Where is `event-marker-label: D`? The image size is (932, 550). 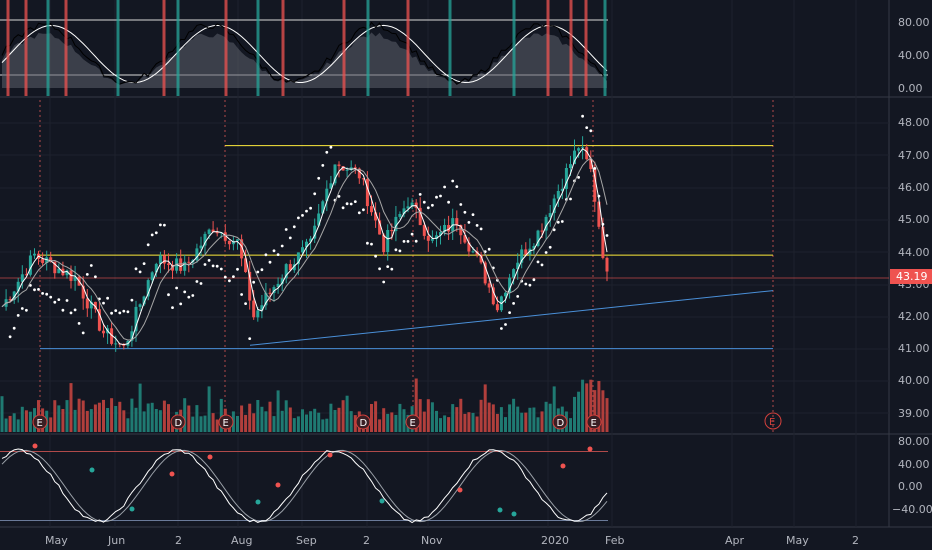
event-marker-label: D is located at coordinates (561, 423).